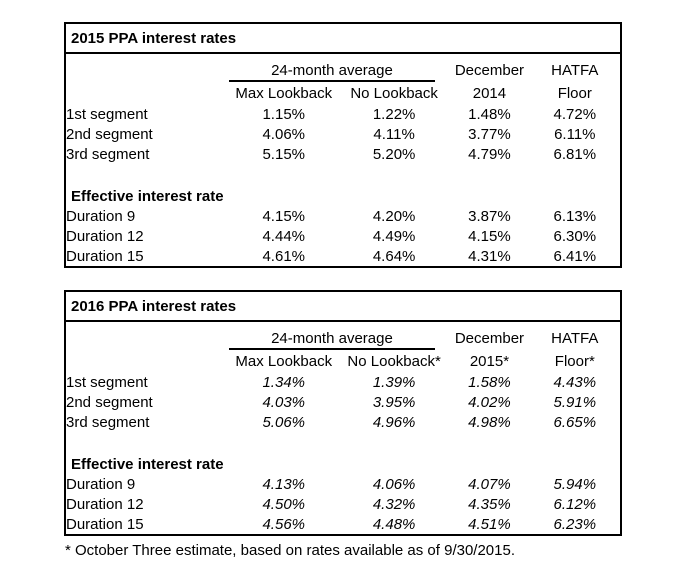 The width and height of the screenshot is (685, 569). I want to click on rate-value: 4.61%, so click(284, 256).